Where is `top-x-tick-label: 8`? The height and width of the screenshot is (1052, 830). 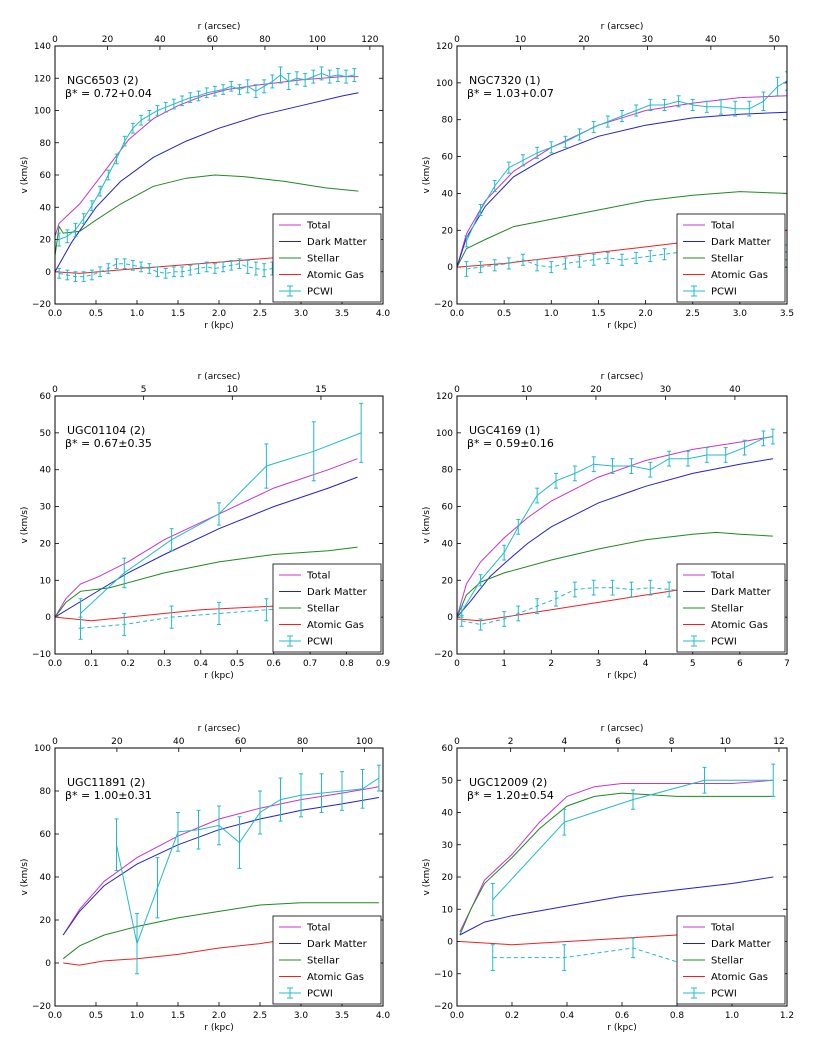
top-x-tick-label: 8 is located at coordinates (672, 742).